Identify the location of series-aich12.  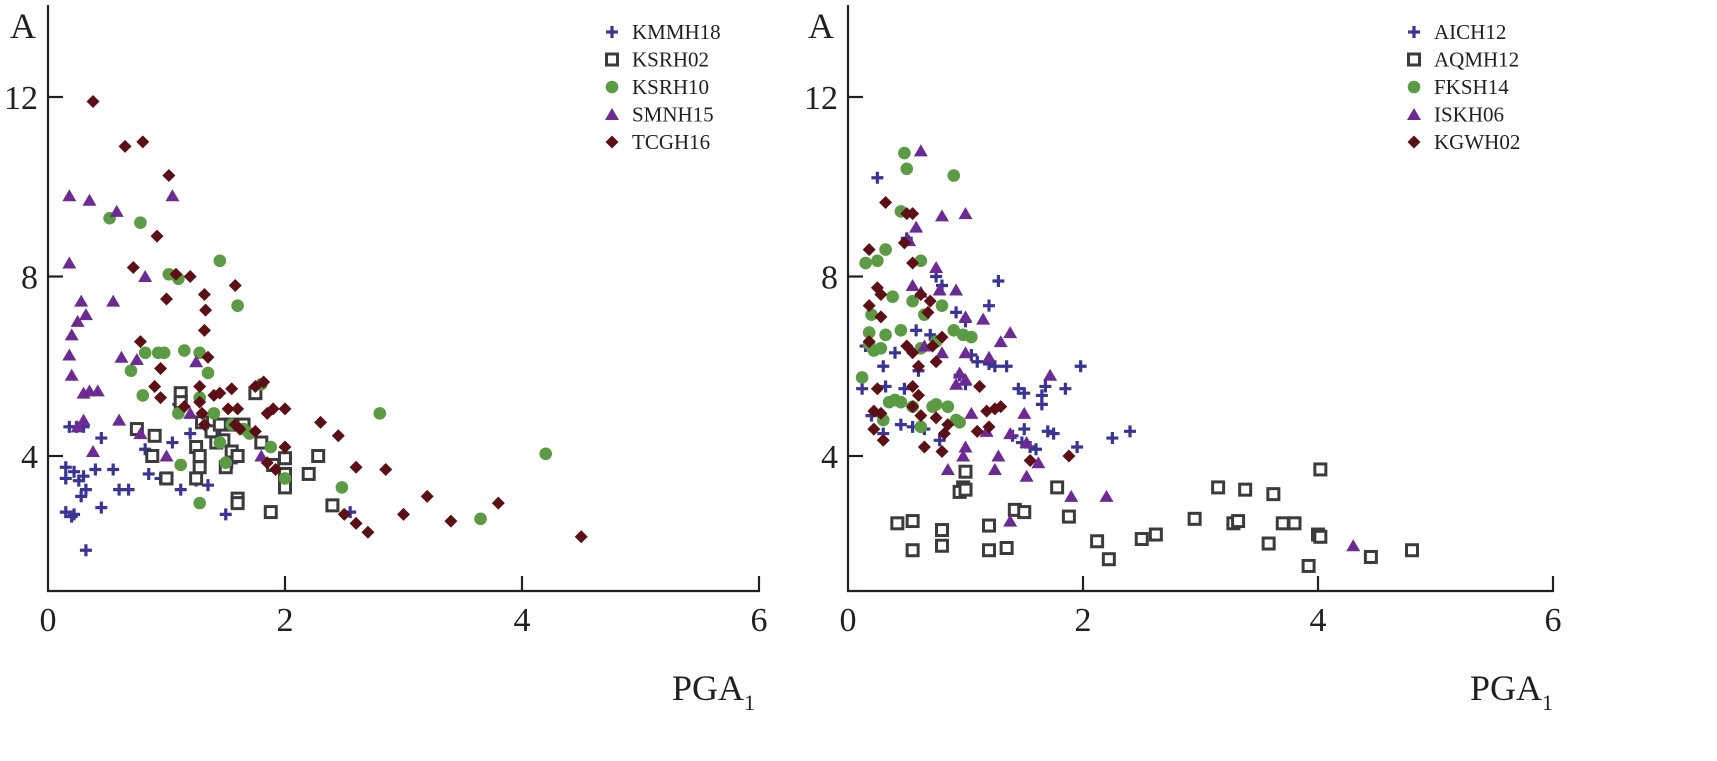
(996, 313).